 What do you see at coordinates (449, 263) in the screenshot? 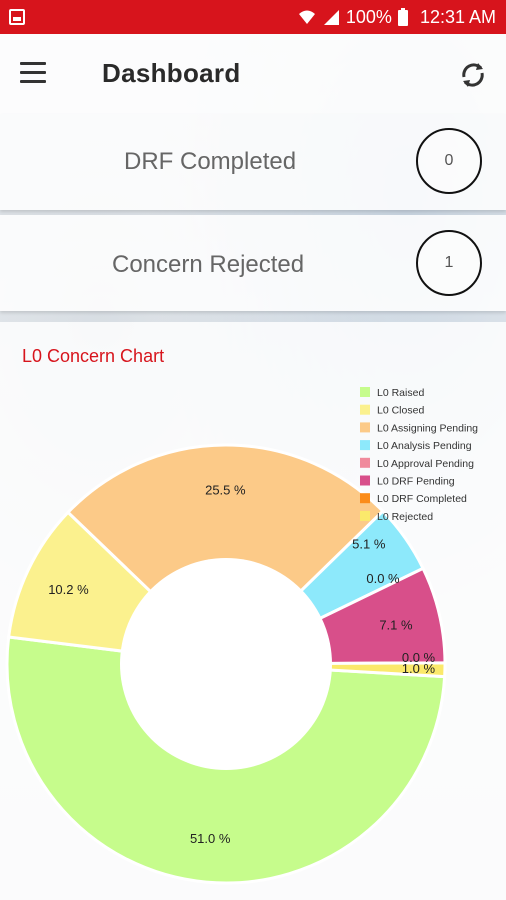
I see `concern-rejected-count: 1` at bounding box center [449, 263].